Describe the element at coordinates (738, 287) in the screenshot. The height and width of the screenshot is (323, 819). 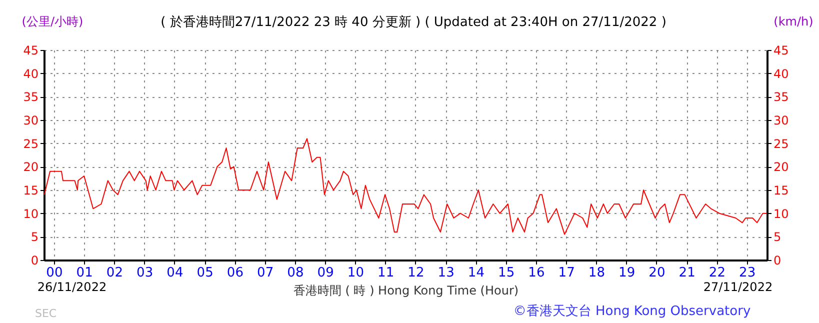
I see `text: 27/11/2022` at that location.